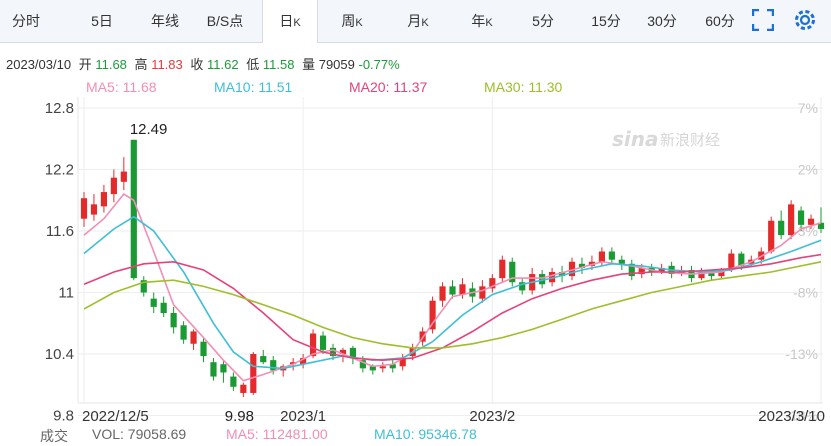  I want to click on tab-label: 年线, so click(165, 21).